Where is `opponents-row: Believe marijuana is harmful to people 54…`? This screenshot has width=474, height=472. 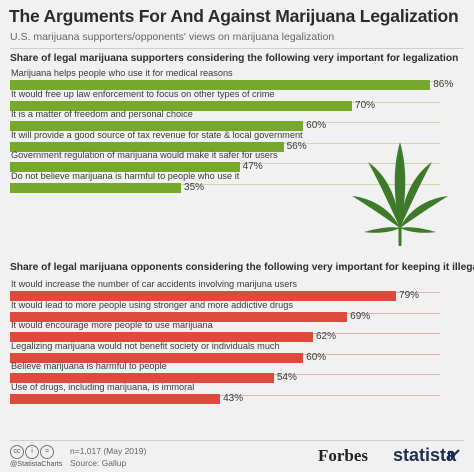 opponents-row: Believe marijuana is harmful to people 54… is located at coordinates (237, 374).